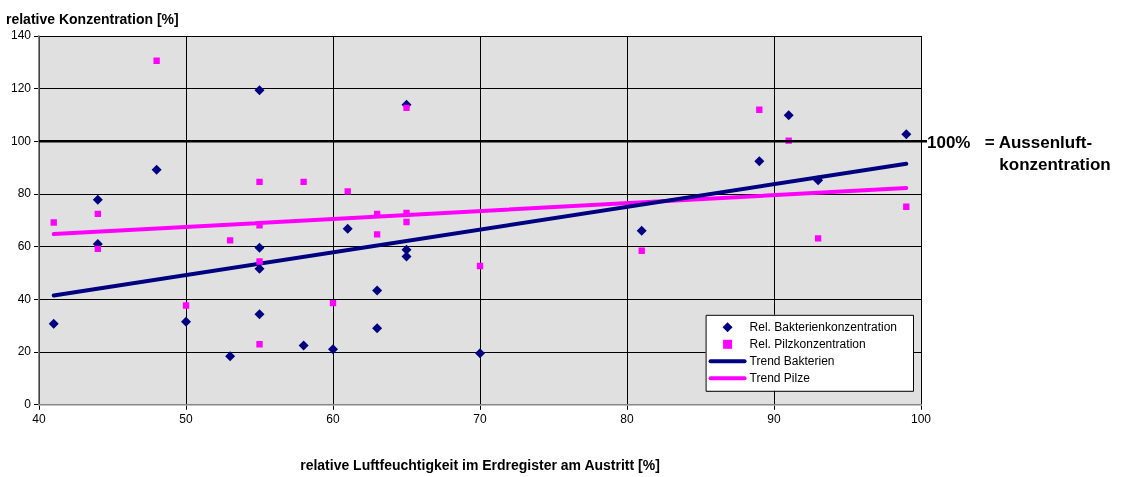  I want to click on x-tick-label: 80, so click(627, 419).